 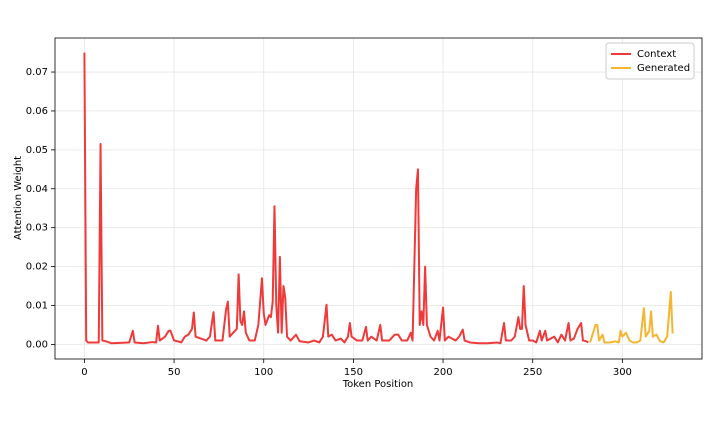 I want to click on y-tick-label: 0.04, so click(x=37, y=189).